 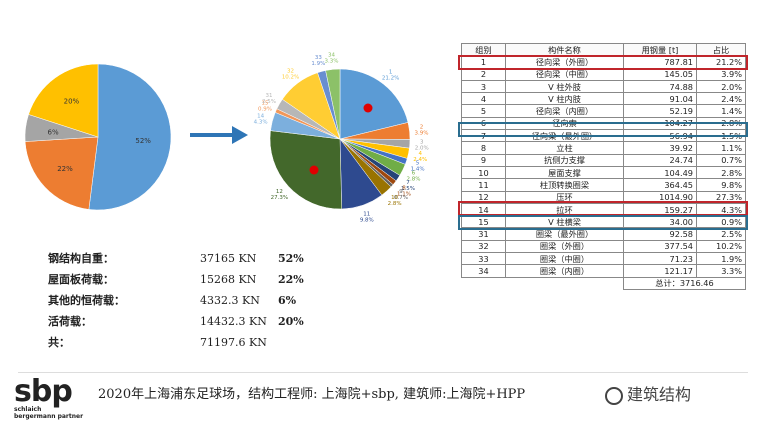 I want to click on slice-pct-label: 9.8%, so click(x=367, y=220).